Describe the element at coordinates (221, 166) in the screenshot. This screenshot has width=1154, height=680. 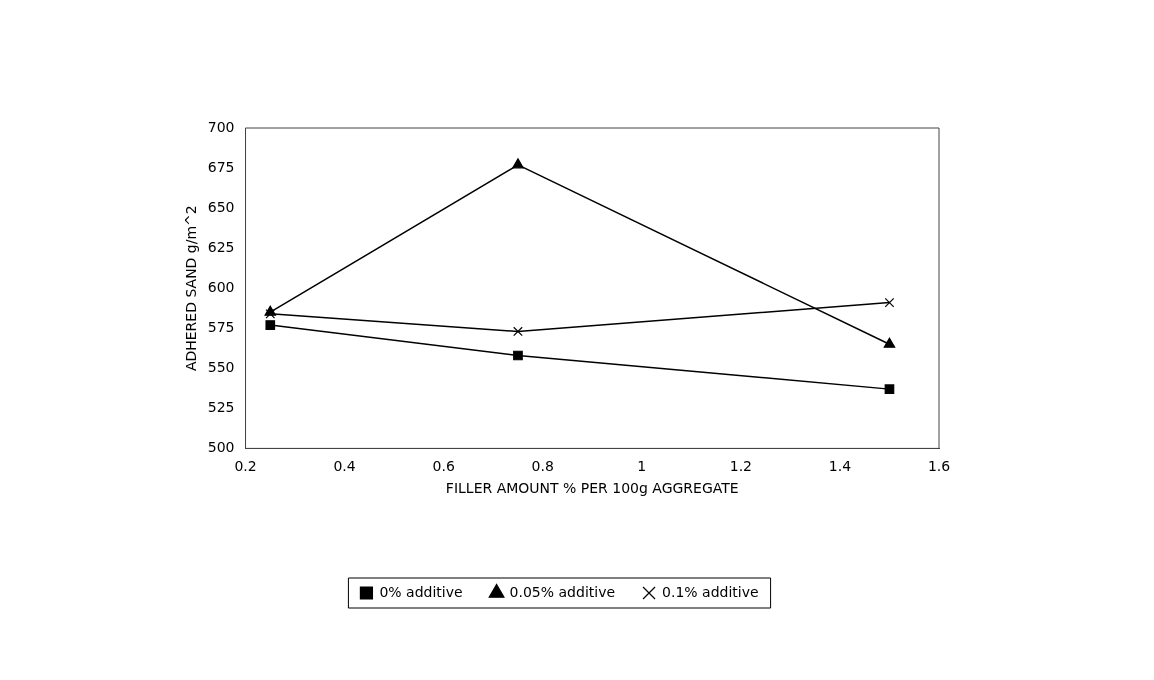
I see `y-tick-label: 675` at that location.